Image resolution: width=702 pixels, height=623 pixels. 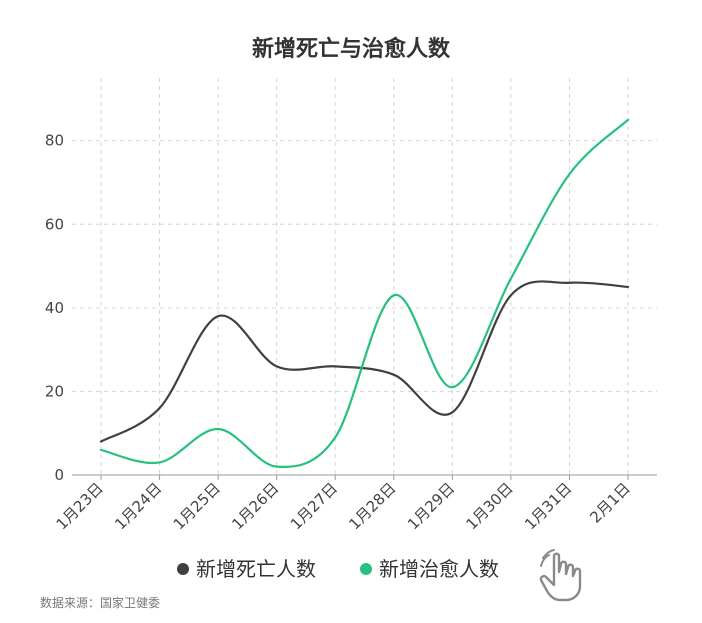 I want to click on chart-title: 新增死亡与治愈人数, so click(x=351, y=49).